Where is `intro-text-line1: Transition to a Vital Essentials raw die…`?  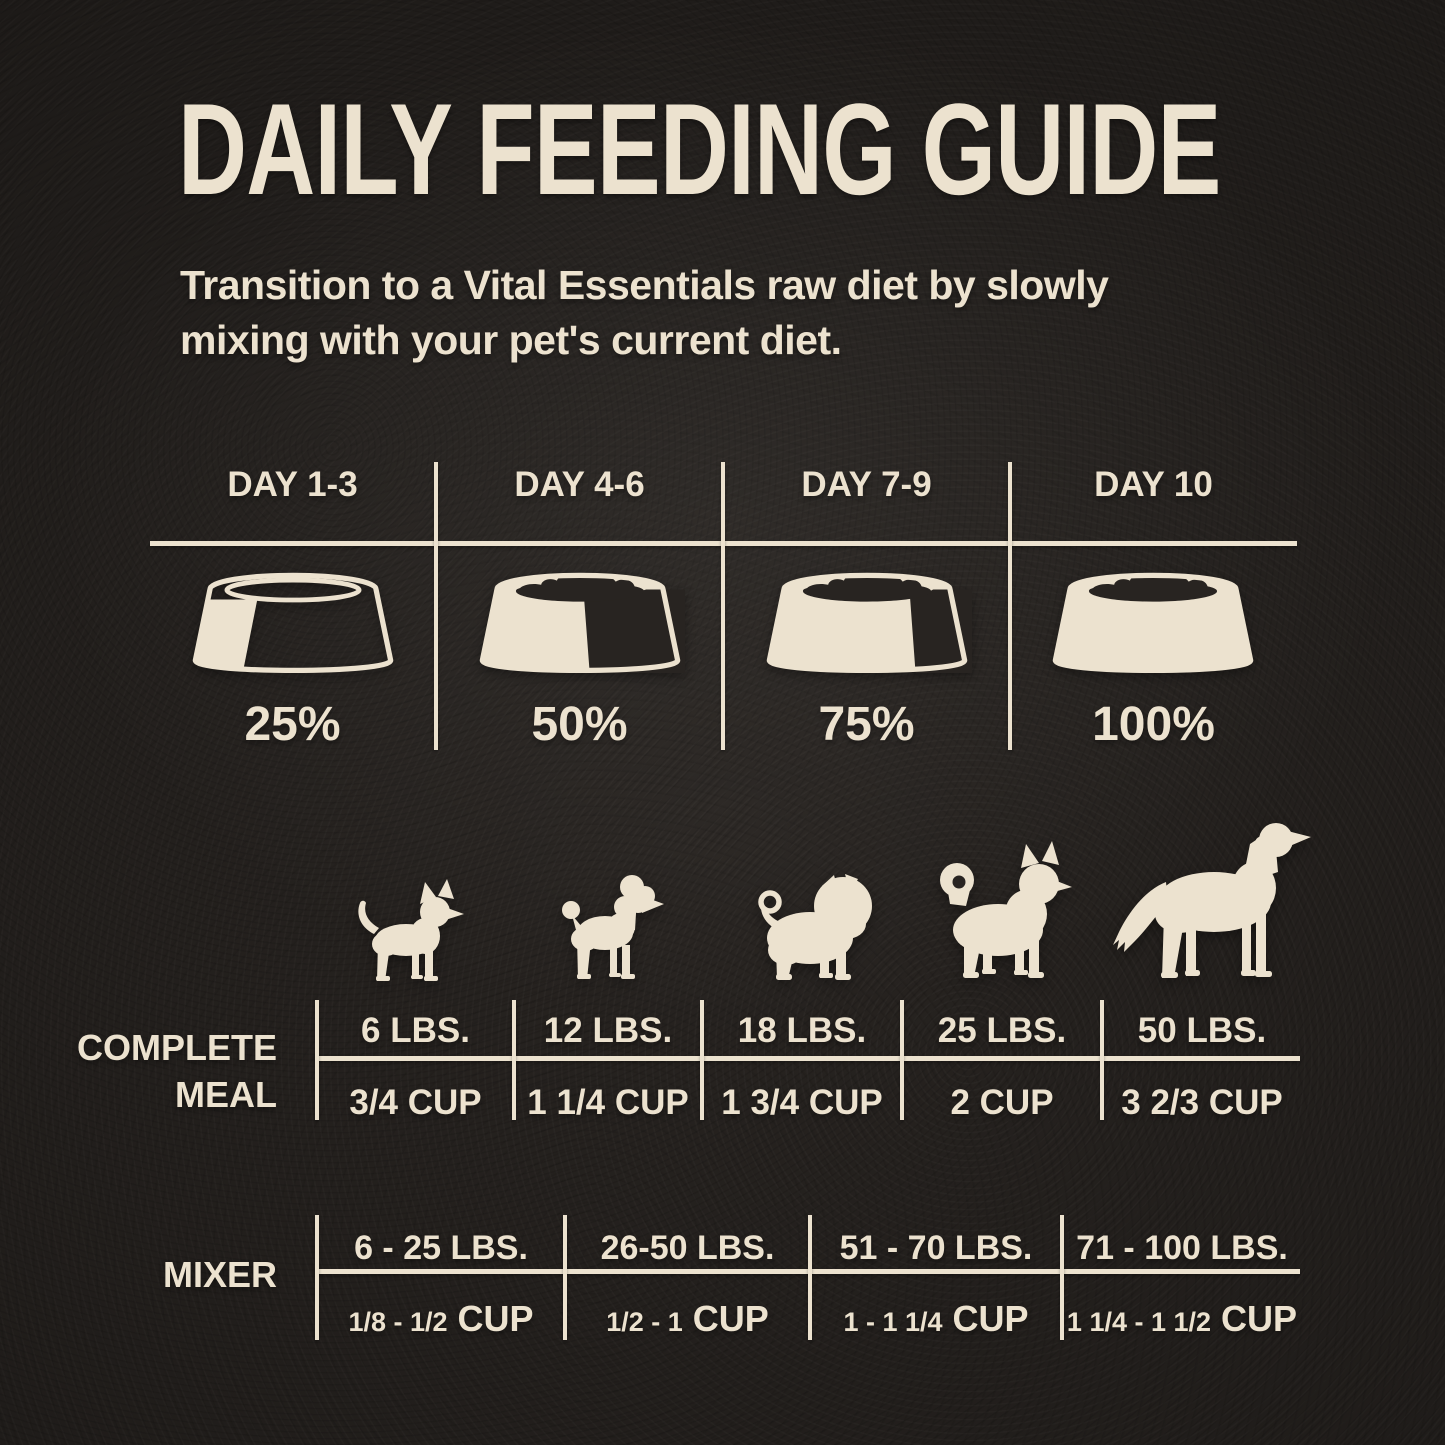
intro-text-line1: Transition to a Vital Essentials raw die… is located at coordinates (644, 285).